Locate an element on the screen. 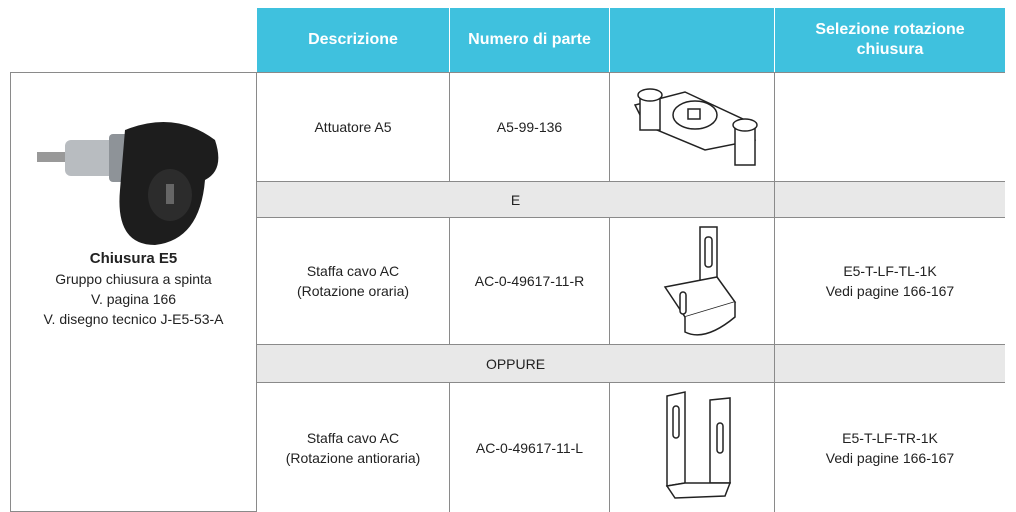 The image size is (1016, 512). header-cell: Numero di parte is located at coordinates (530, 40).